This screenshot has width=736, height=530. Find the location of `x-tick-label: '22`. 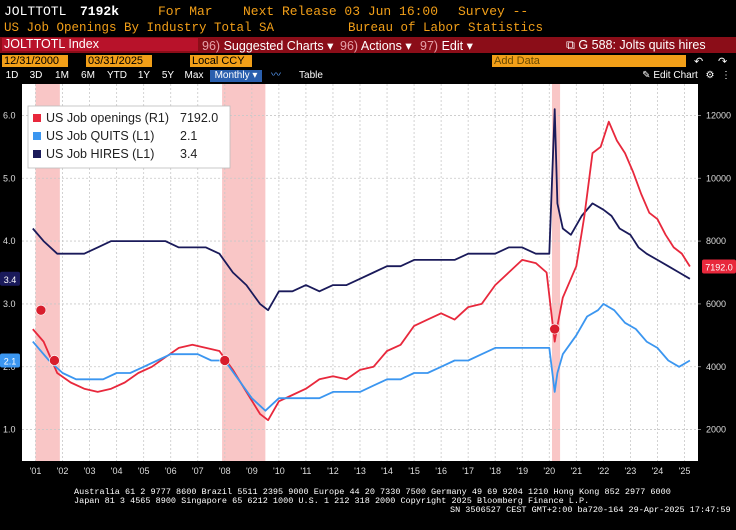

x-tick-label: '22 is located at coordinates (603, 471).